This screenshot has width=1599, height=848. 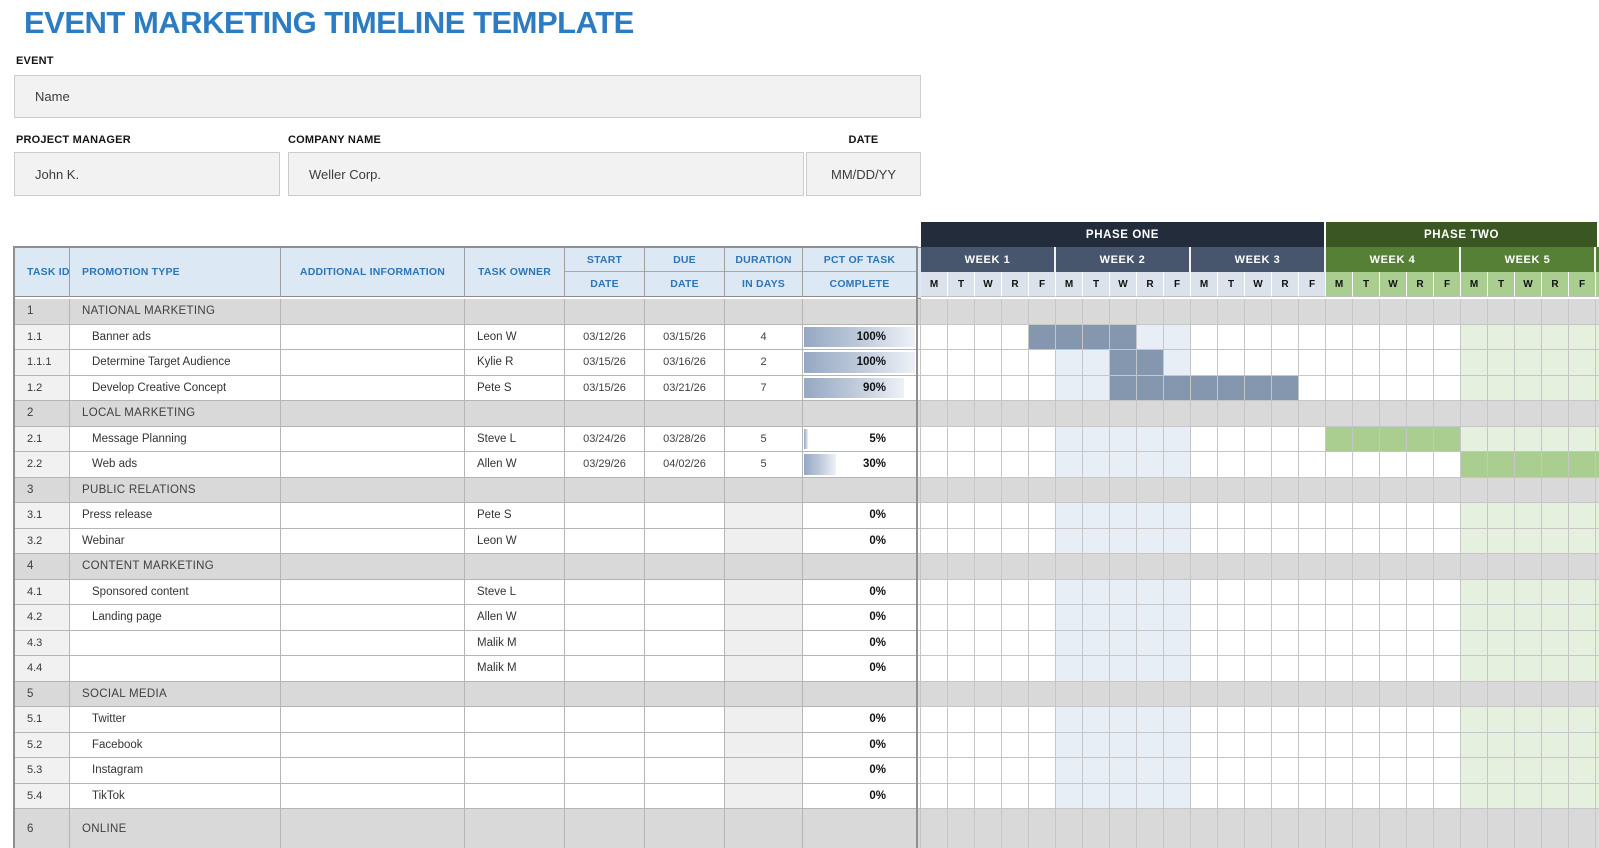 What do you see at coordinates (42, 567) in the screenshot?
I see `task-id-cell: 4` at bounding box center [42, 567].